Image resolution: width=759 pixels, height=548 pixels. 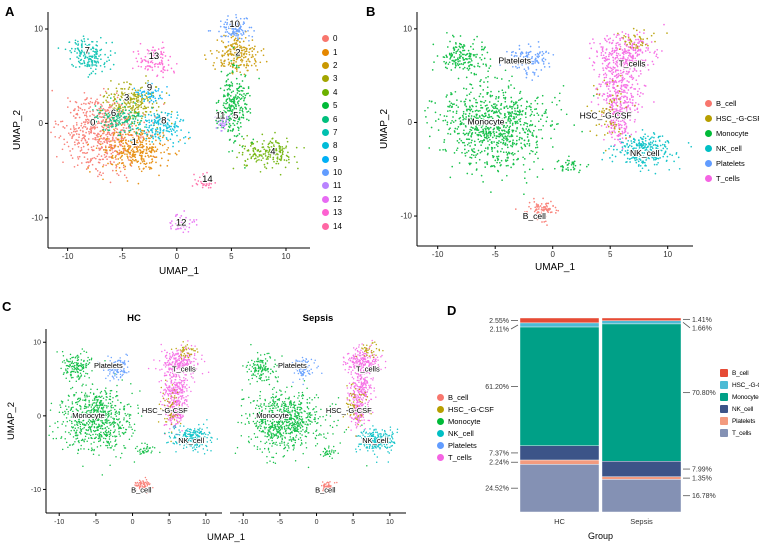 What do you see at coordinates (732, 133) in the screenshot?
I see `legend-item-label: Monocyte` at bounding box center [732, 133].